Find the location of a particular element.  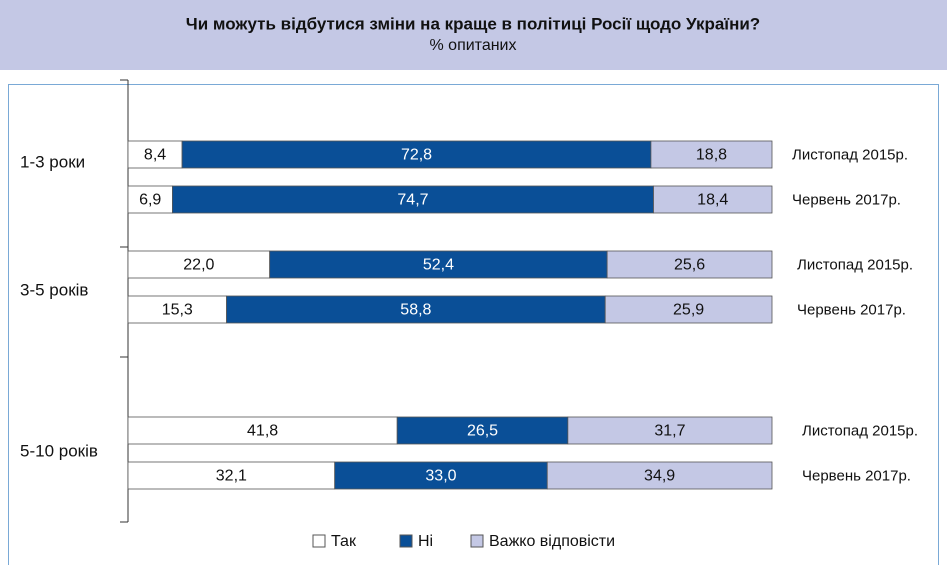

value-label: 25,9 is located at coordinates (688, 310).